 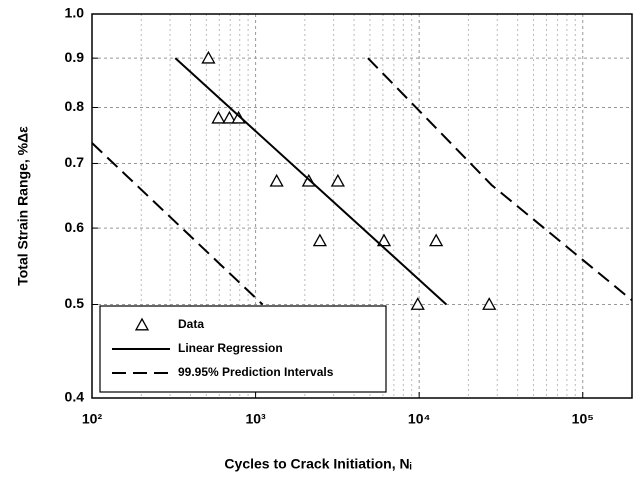 What do you see at coordinates (142, 324) in the screenshot?
I see `legend-marker` at bounding box center [142, 324].